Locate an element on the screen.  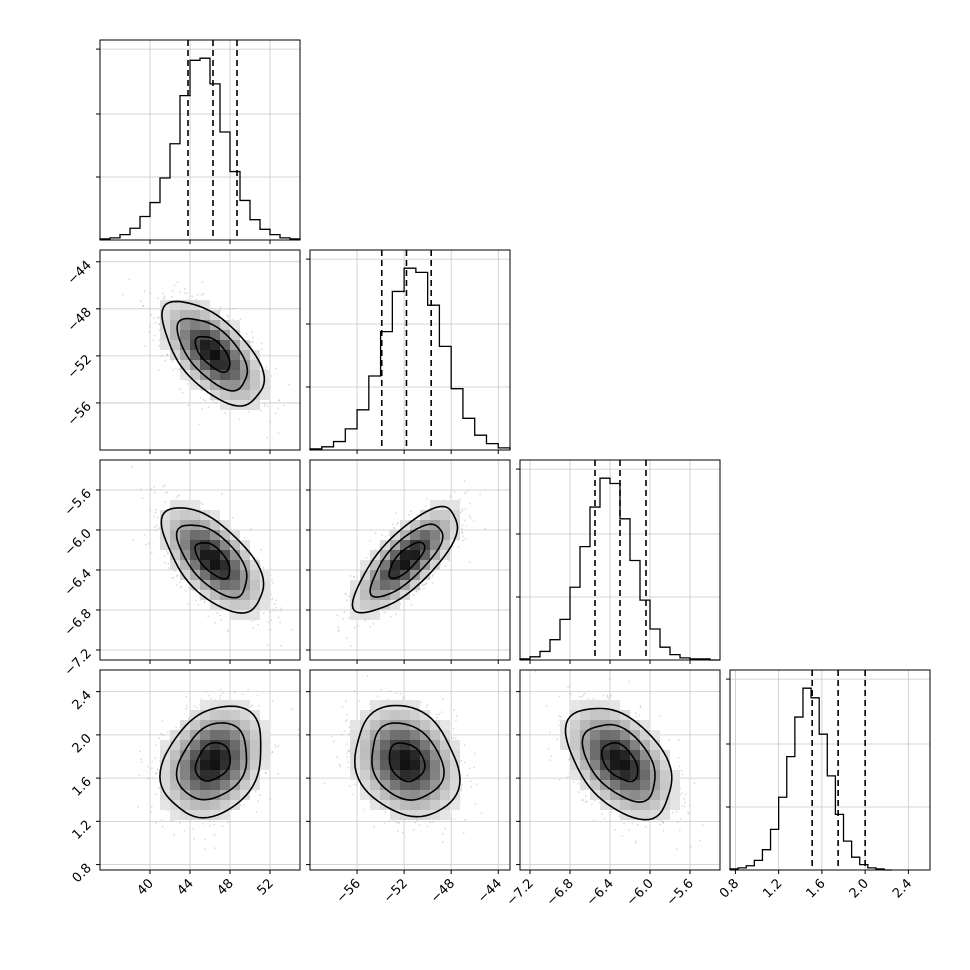
y-tick-label-1-0: −56 is located at coordinates (80, 414).